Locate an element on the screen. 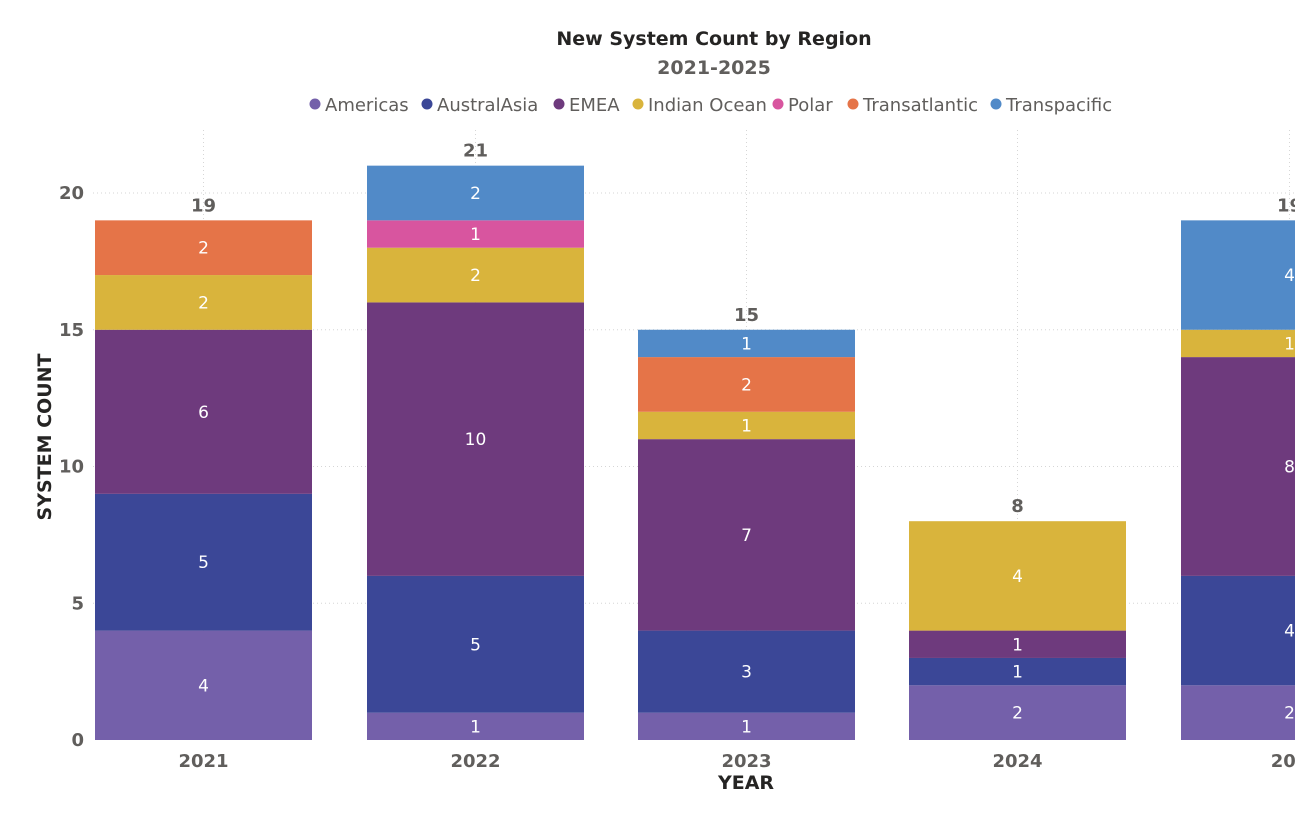 The width and height of the screenshot is (1295, 825). legend-label: Americas is located at coordinates (367, 105).